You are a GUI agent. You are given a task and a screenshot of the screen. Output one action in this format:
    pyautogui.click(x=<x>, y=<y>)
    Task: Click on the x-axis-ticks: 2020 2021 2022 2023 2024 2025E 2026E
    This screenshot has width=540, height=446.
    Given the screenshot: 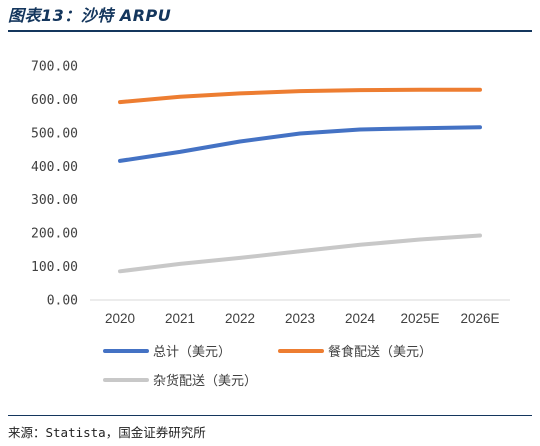 What is the action you would take?
    pyautogui.click(x=302, y=318)
    